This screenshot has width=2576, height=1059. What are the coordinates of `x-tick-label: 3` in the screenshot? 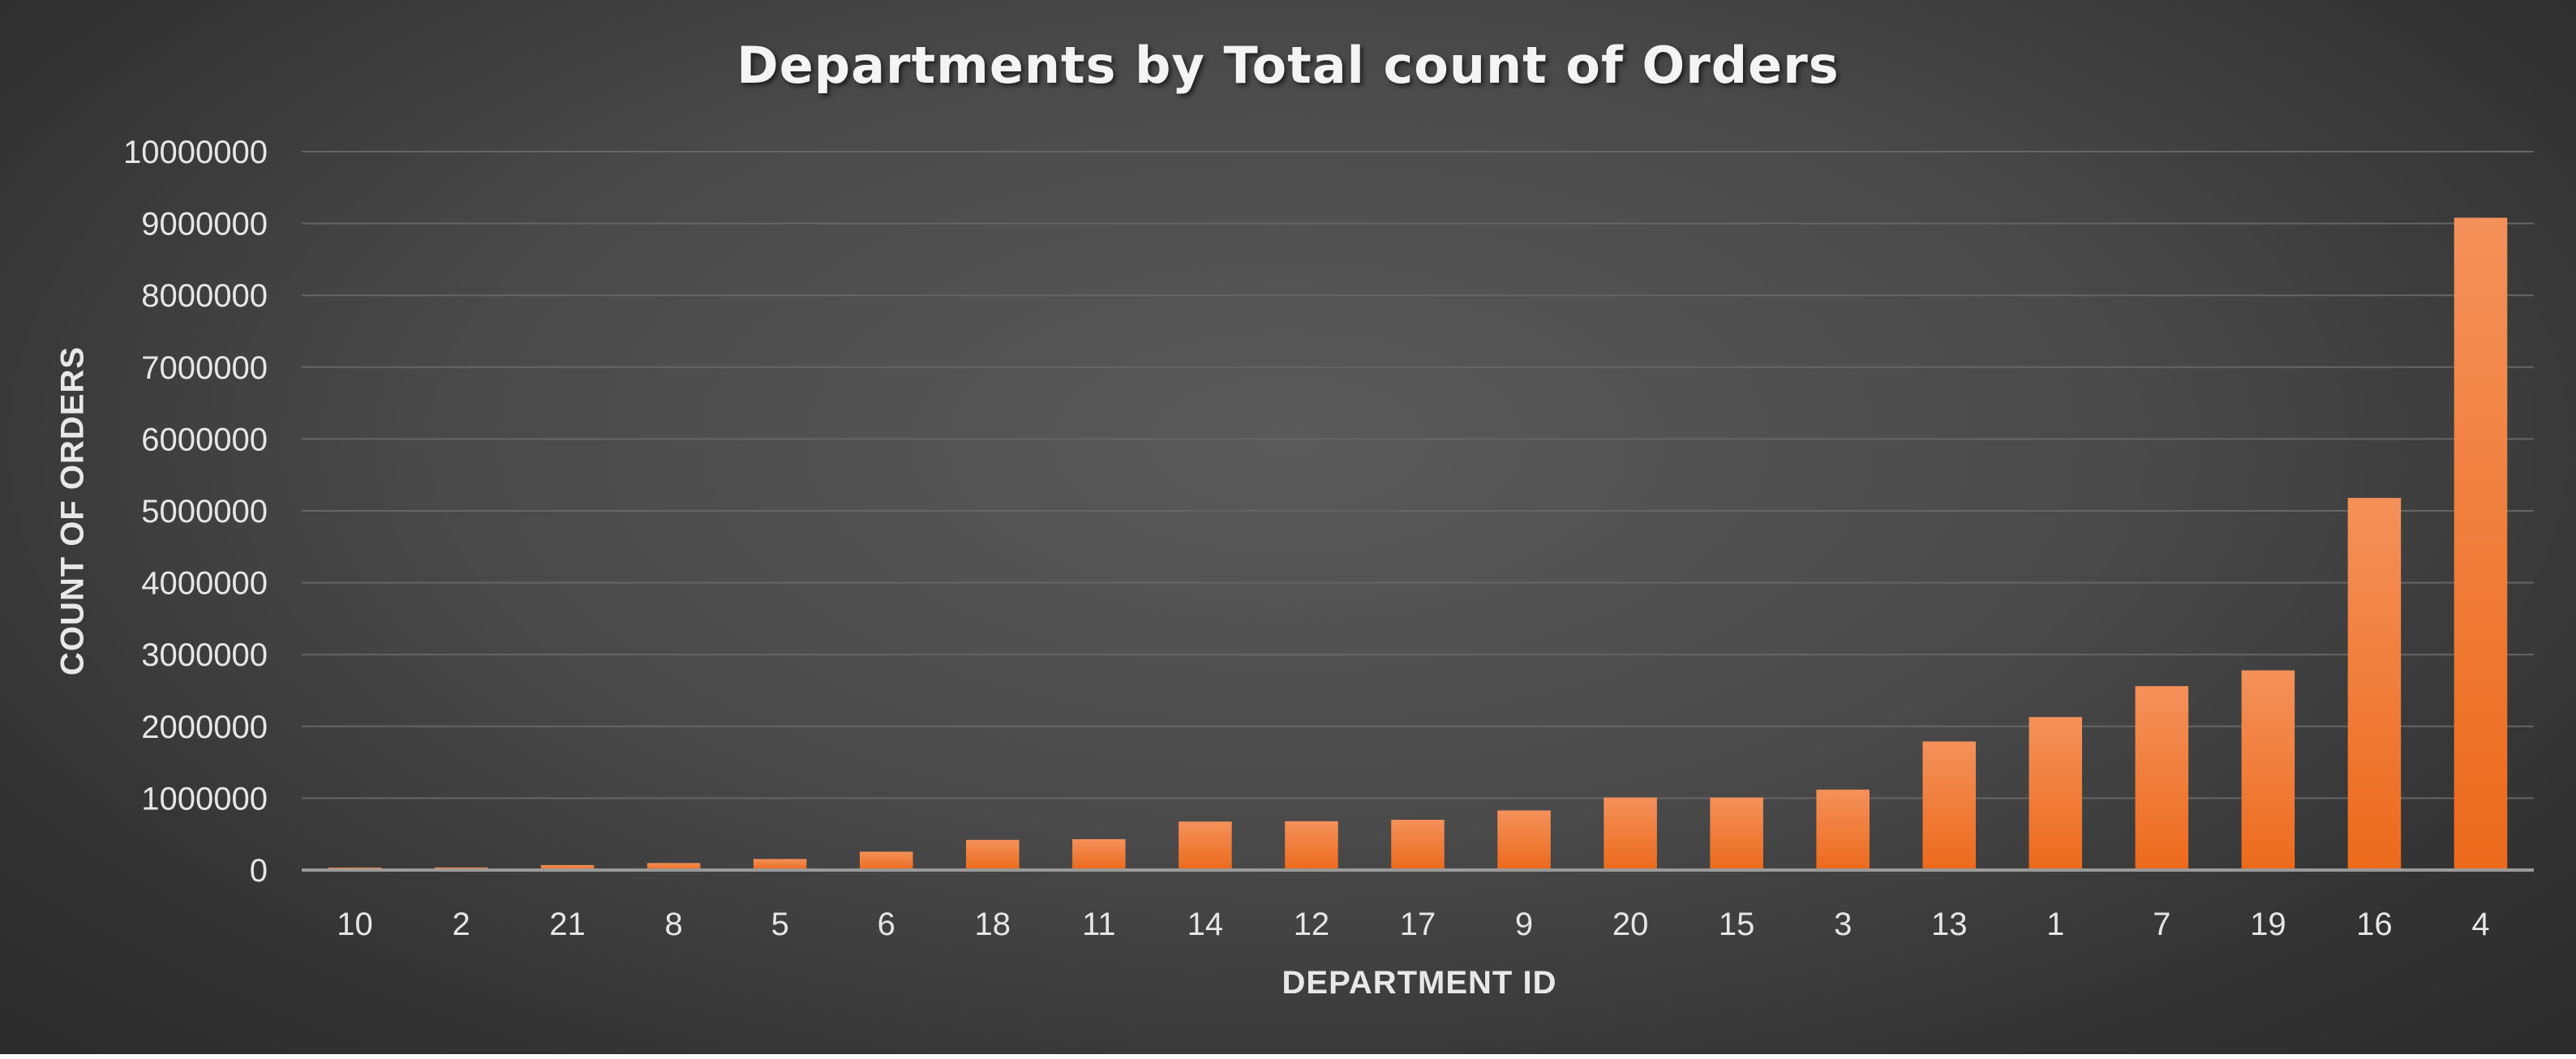 It's located at (1843, 925).